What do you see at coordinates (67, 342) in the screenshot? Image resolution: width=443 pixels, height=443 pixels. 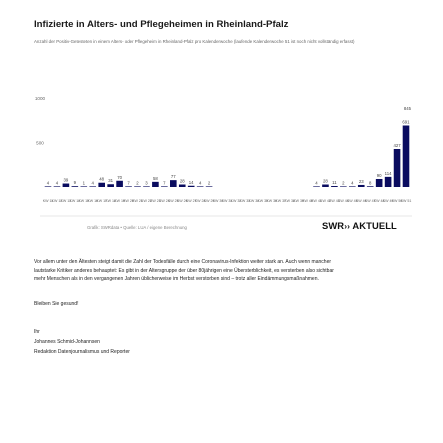 I see `signature-name: Johannes Schmid-Johannsen` at bounding box center [67, 342].